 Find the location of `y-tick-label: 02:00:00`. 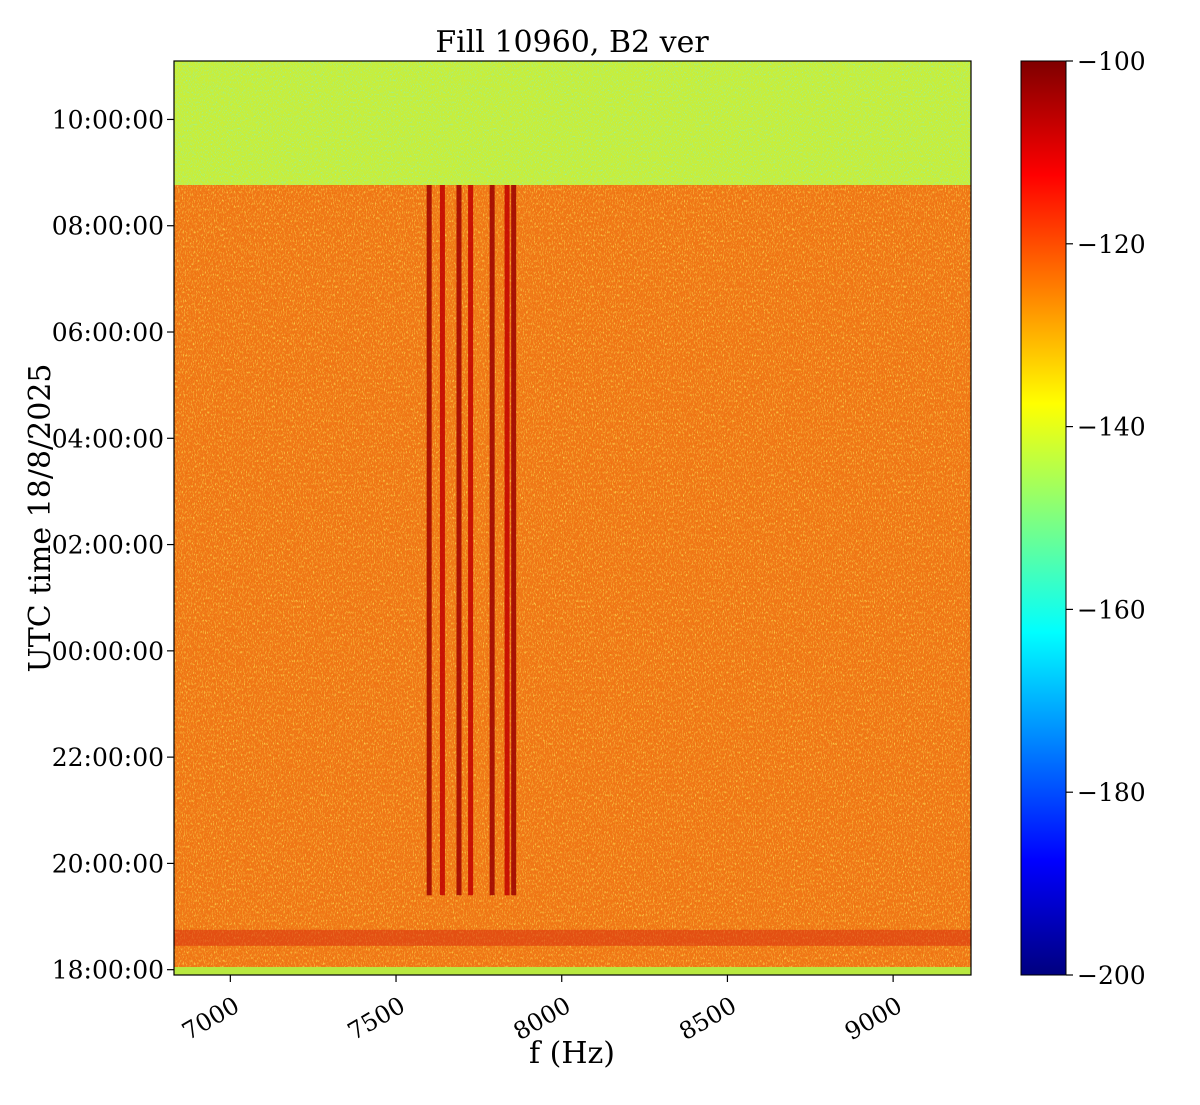

y-tick-label: 02:00:00 is located at coordinates (108, 545).